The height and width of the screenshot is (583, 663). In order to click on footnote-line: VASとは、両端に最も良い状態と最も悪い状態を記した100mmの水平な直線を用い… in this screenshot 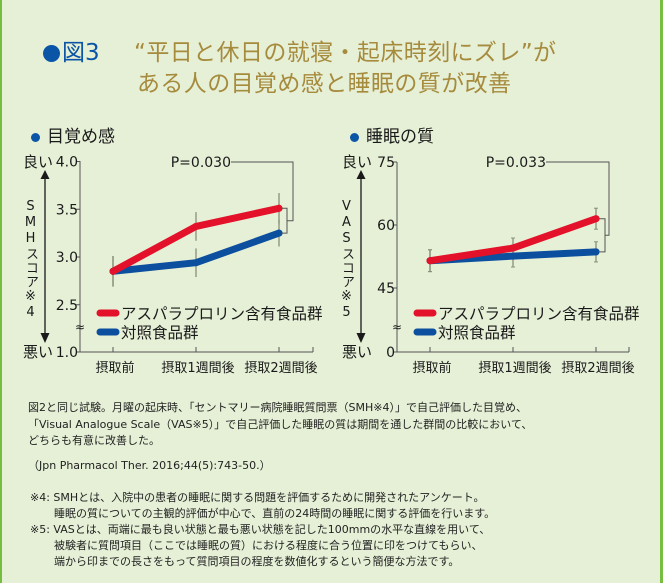, I will do `click(272, 529)`.